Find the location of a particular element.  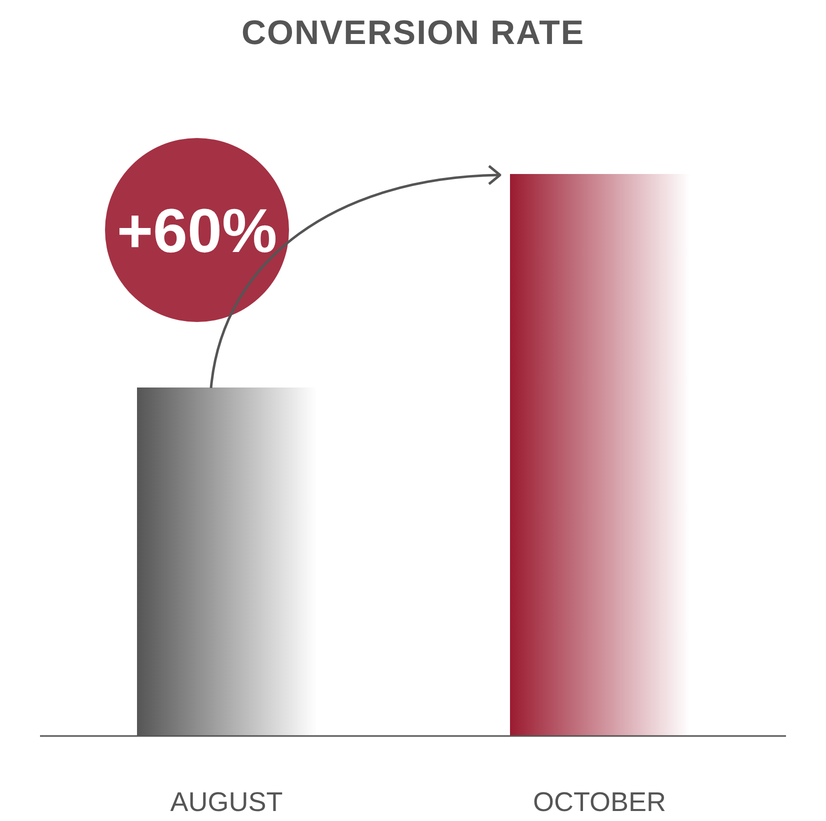

annotation: +60% is located at coordinates (197, 231).